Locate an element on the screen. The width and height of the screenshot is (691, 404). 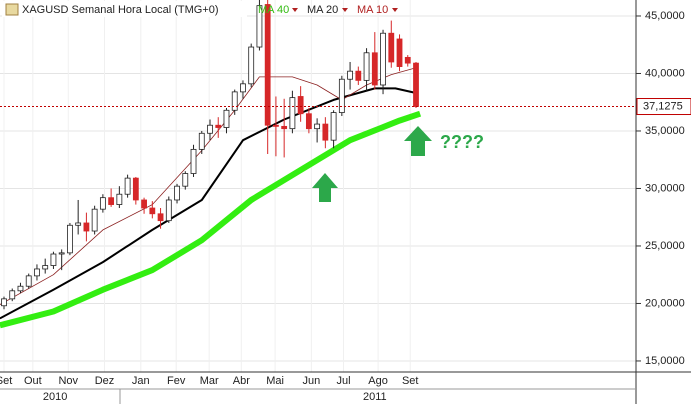
price-label: 37,1275 is located at coordinates (663, 106).